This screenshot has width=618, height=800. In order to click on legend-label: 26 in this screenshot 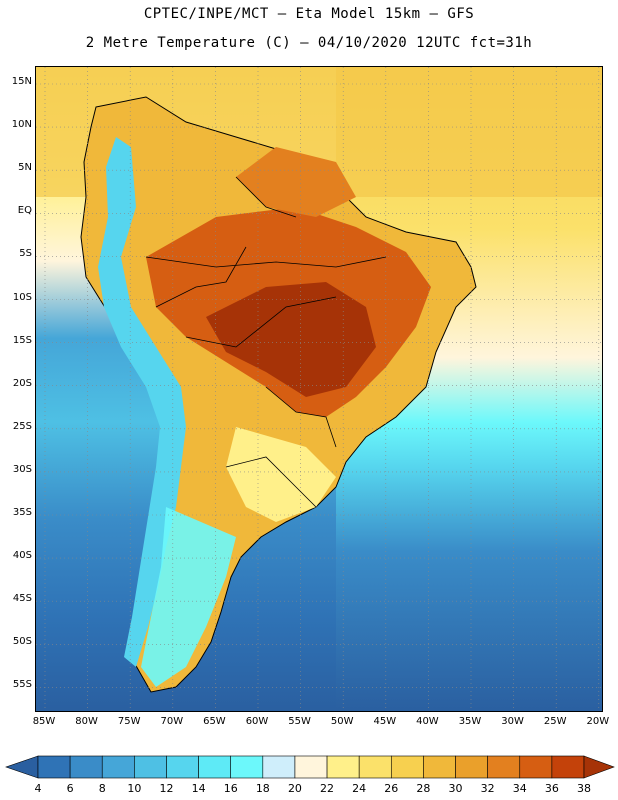, I will do `click(391, 788)`.